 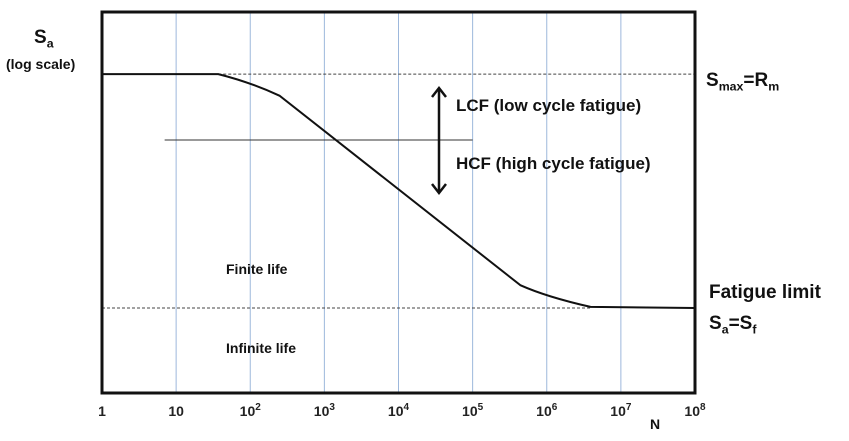 I want to click on x-tick-label: 10⁴, so click(x=399, y=410).